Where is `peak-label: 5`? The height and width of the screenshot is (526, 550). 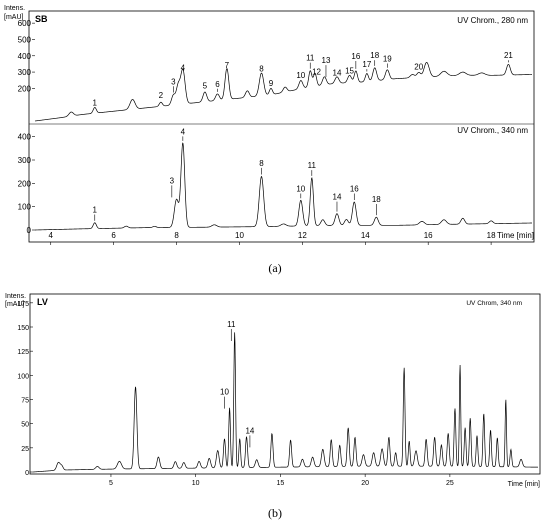 peak-label: 5 is located at coordinates (205, 85).